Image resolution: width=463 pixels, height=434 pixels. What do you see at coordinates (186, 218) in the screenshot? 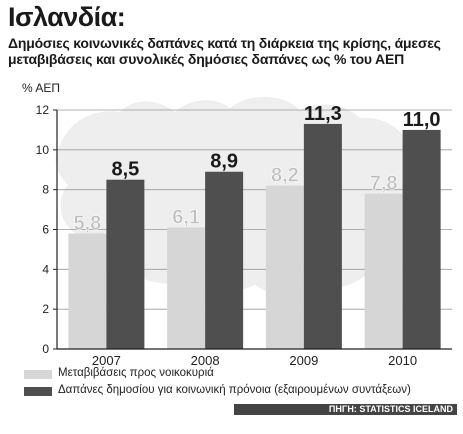
I see `data-label: 6,1` at bounding box center [186, 218].